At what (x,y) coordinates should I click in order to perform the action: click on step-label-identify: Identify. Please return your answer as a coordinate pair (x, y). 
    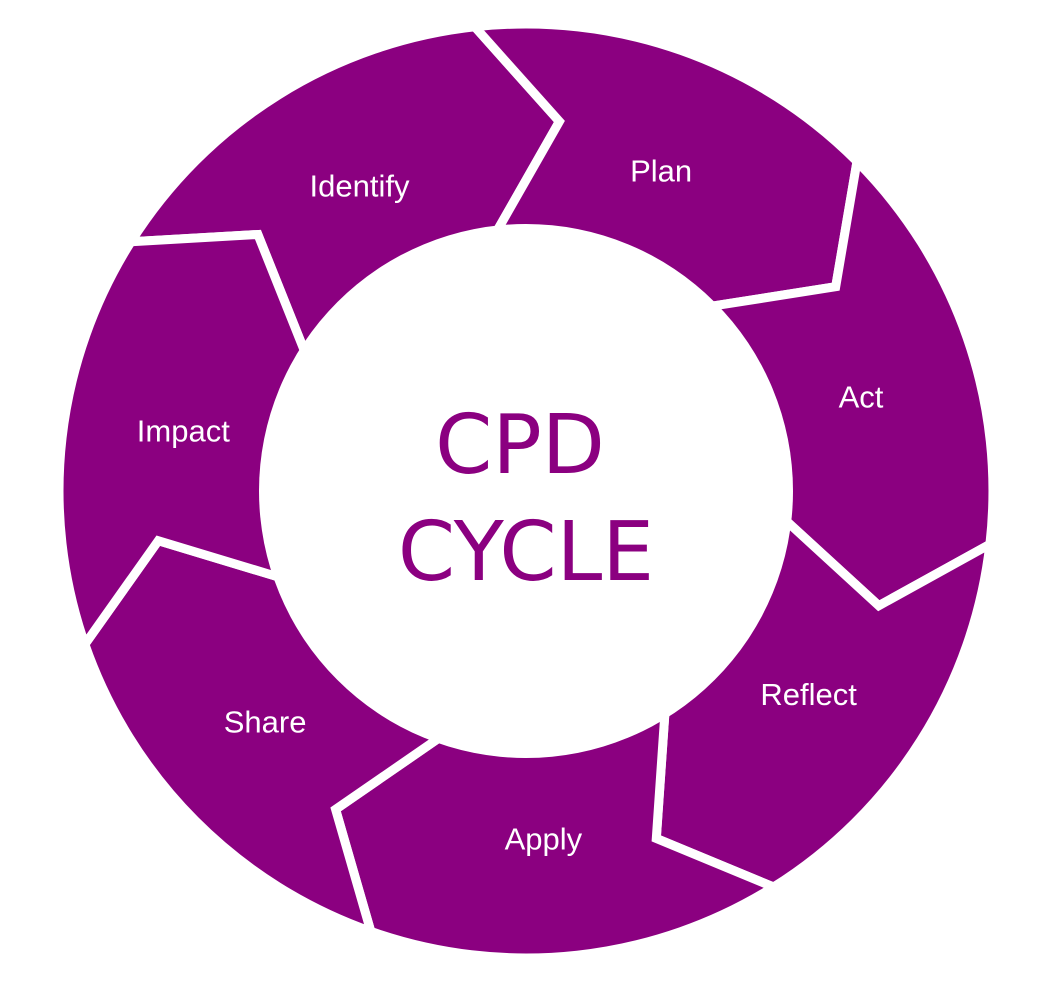
    Looking at the image, I should click on (360, 185).